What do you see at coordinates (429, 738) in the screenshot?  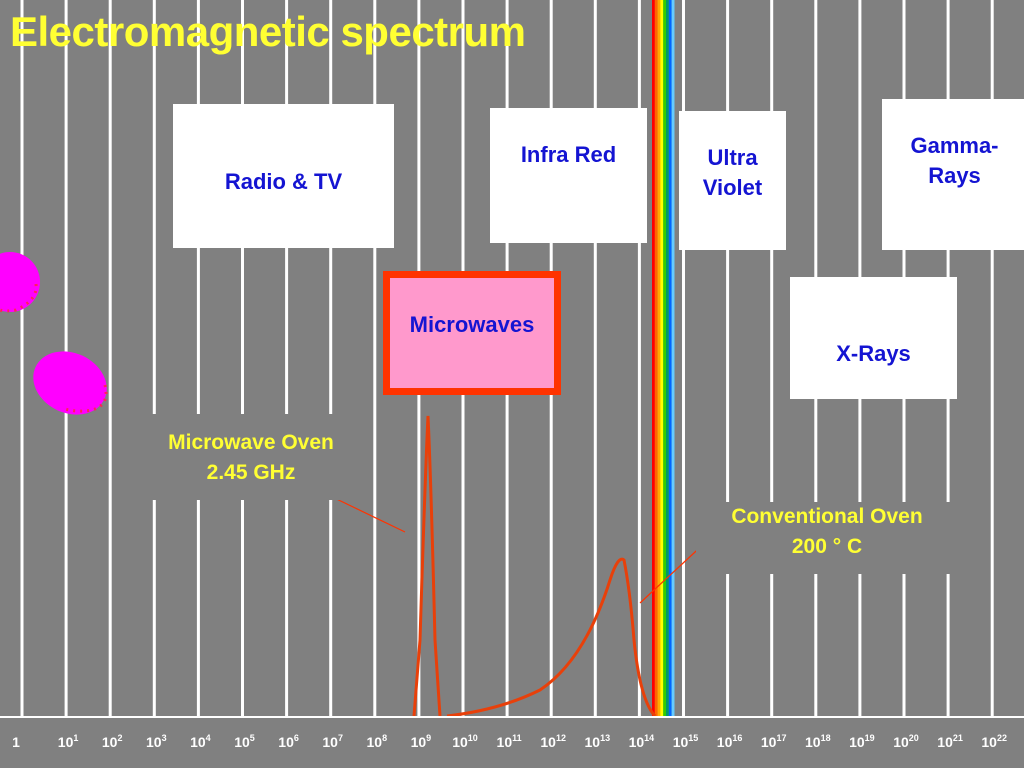 I see `tick-exponent: 9` at bounding box center [429, 738].